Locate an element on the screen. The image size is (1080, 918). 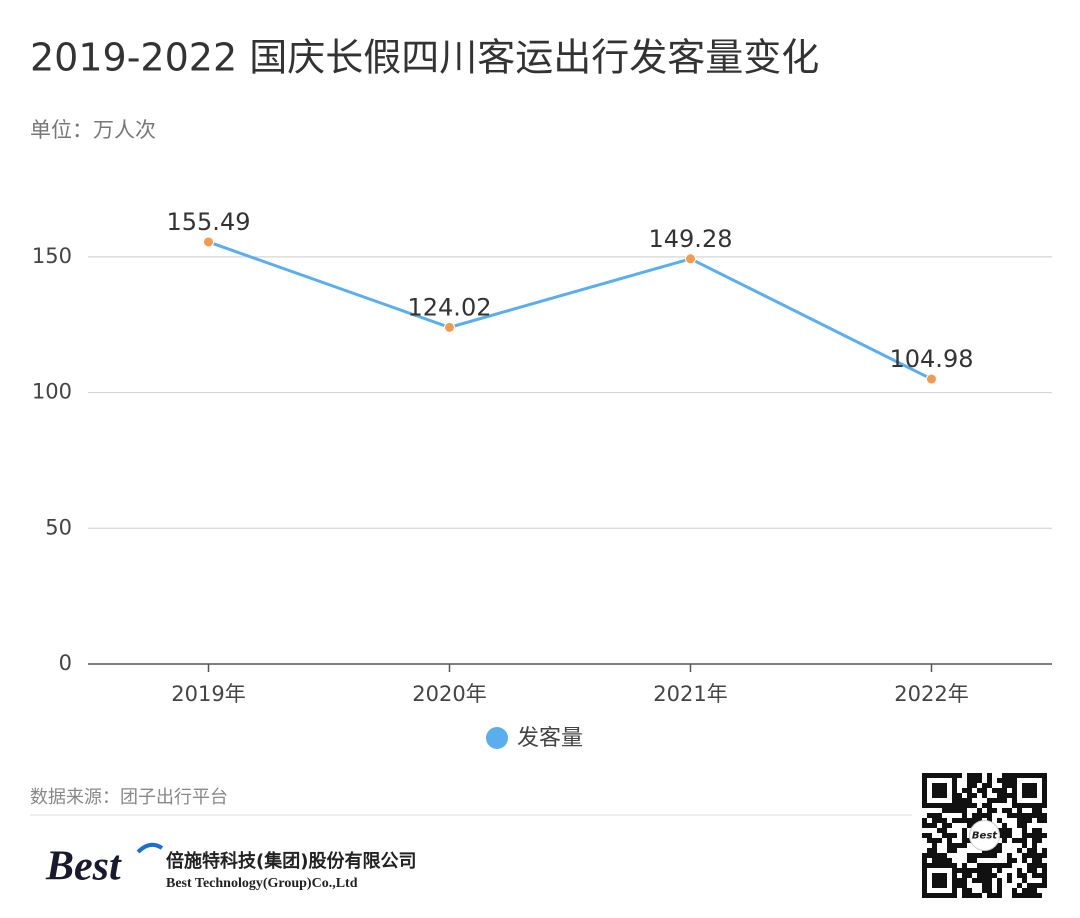
qr-code: Best is located at coordinates (984, 835).